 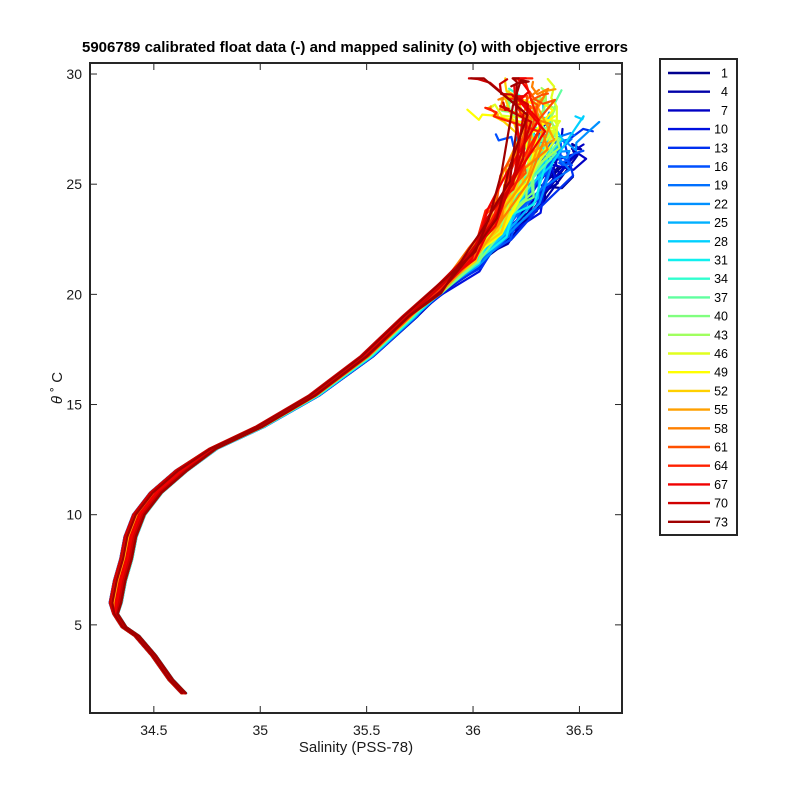 What do you see at coordinates (74, 515) in the screenshot?
I see `y-tick-label: 10` at bounding box center [74, 515].